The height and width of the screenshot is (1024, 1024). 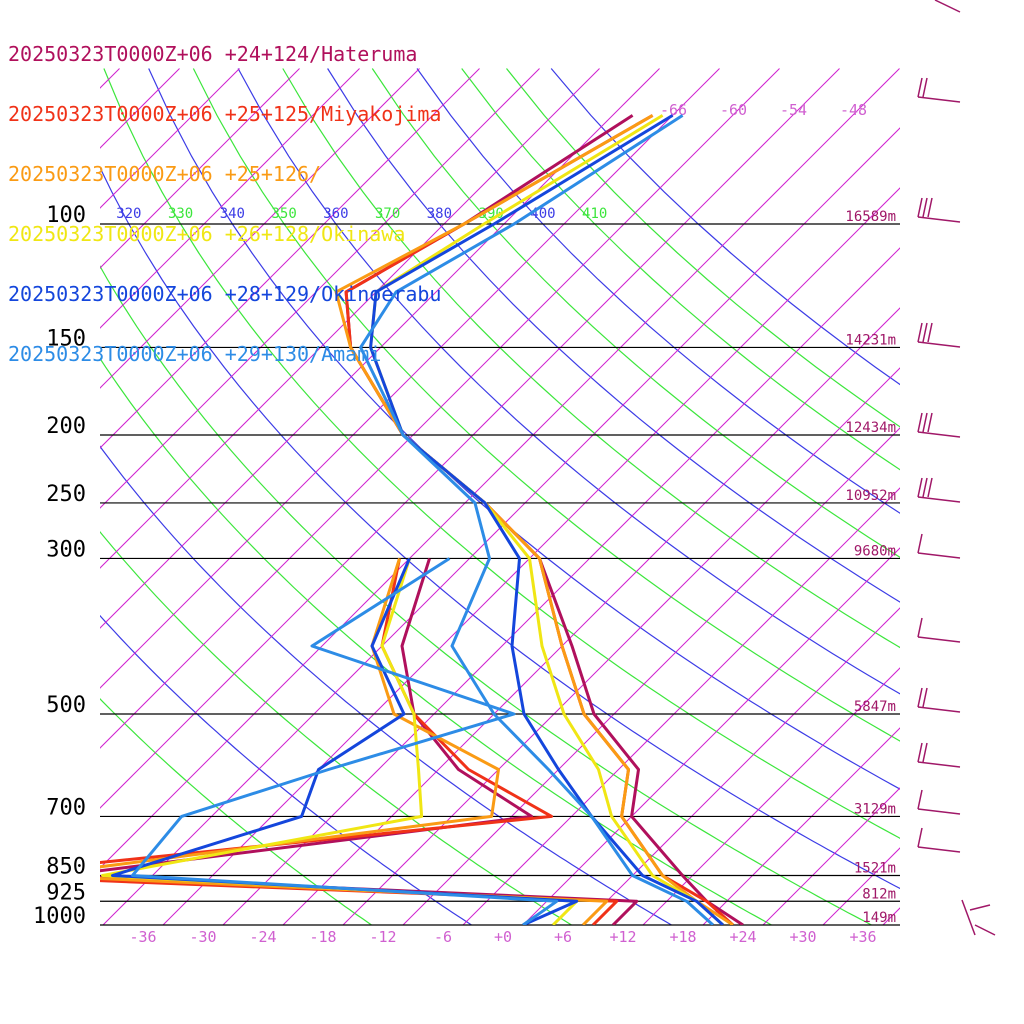 What do you see at coordinates (879, 918) in the screenshot?
I see `height-label: 149m` at bounding box center [879, 918].